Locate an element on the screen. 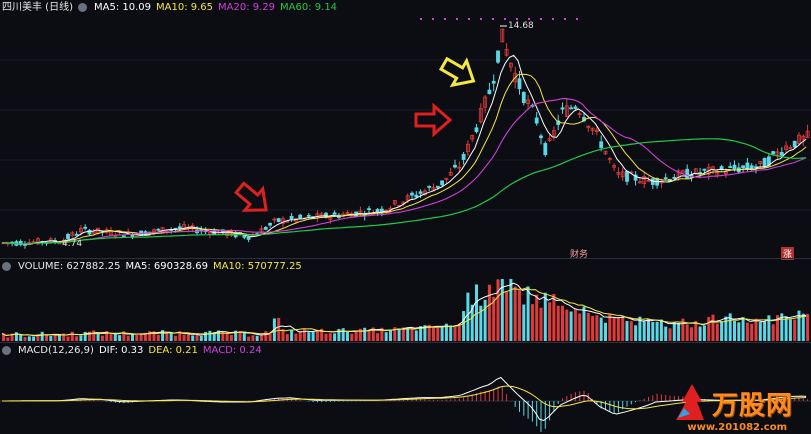 This screenshot has width=811, height=434. volume-ma10-line is located at coordinates (404, 312).